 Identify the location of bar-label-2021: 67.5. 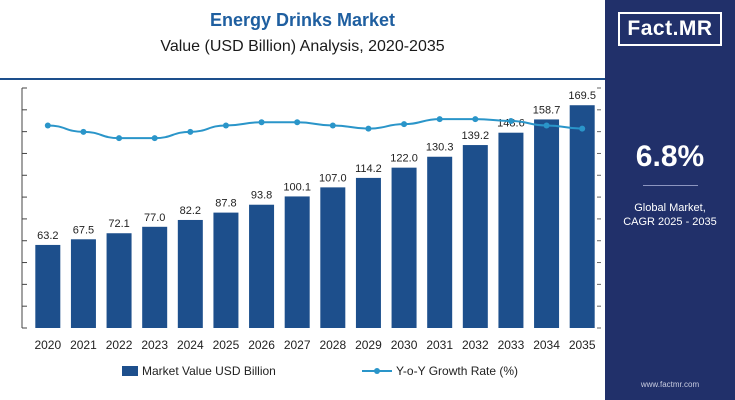
(83, 230).